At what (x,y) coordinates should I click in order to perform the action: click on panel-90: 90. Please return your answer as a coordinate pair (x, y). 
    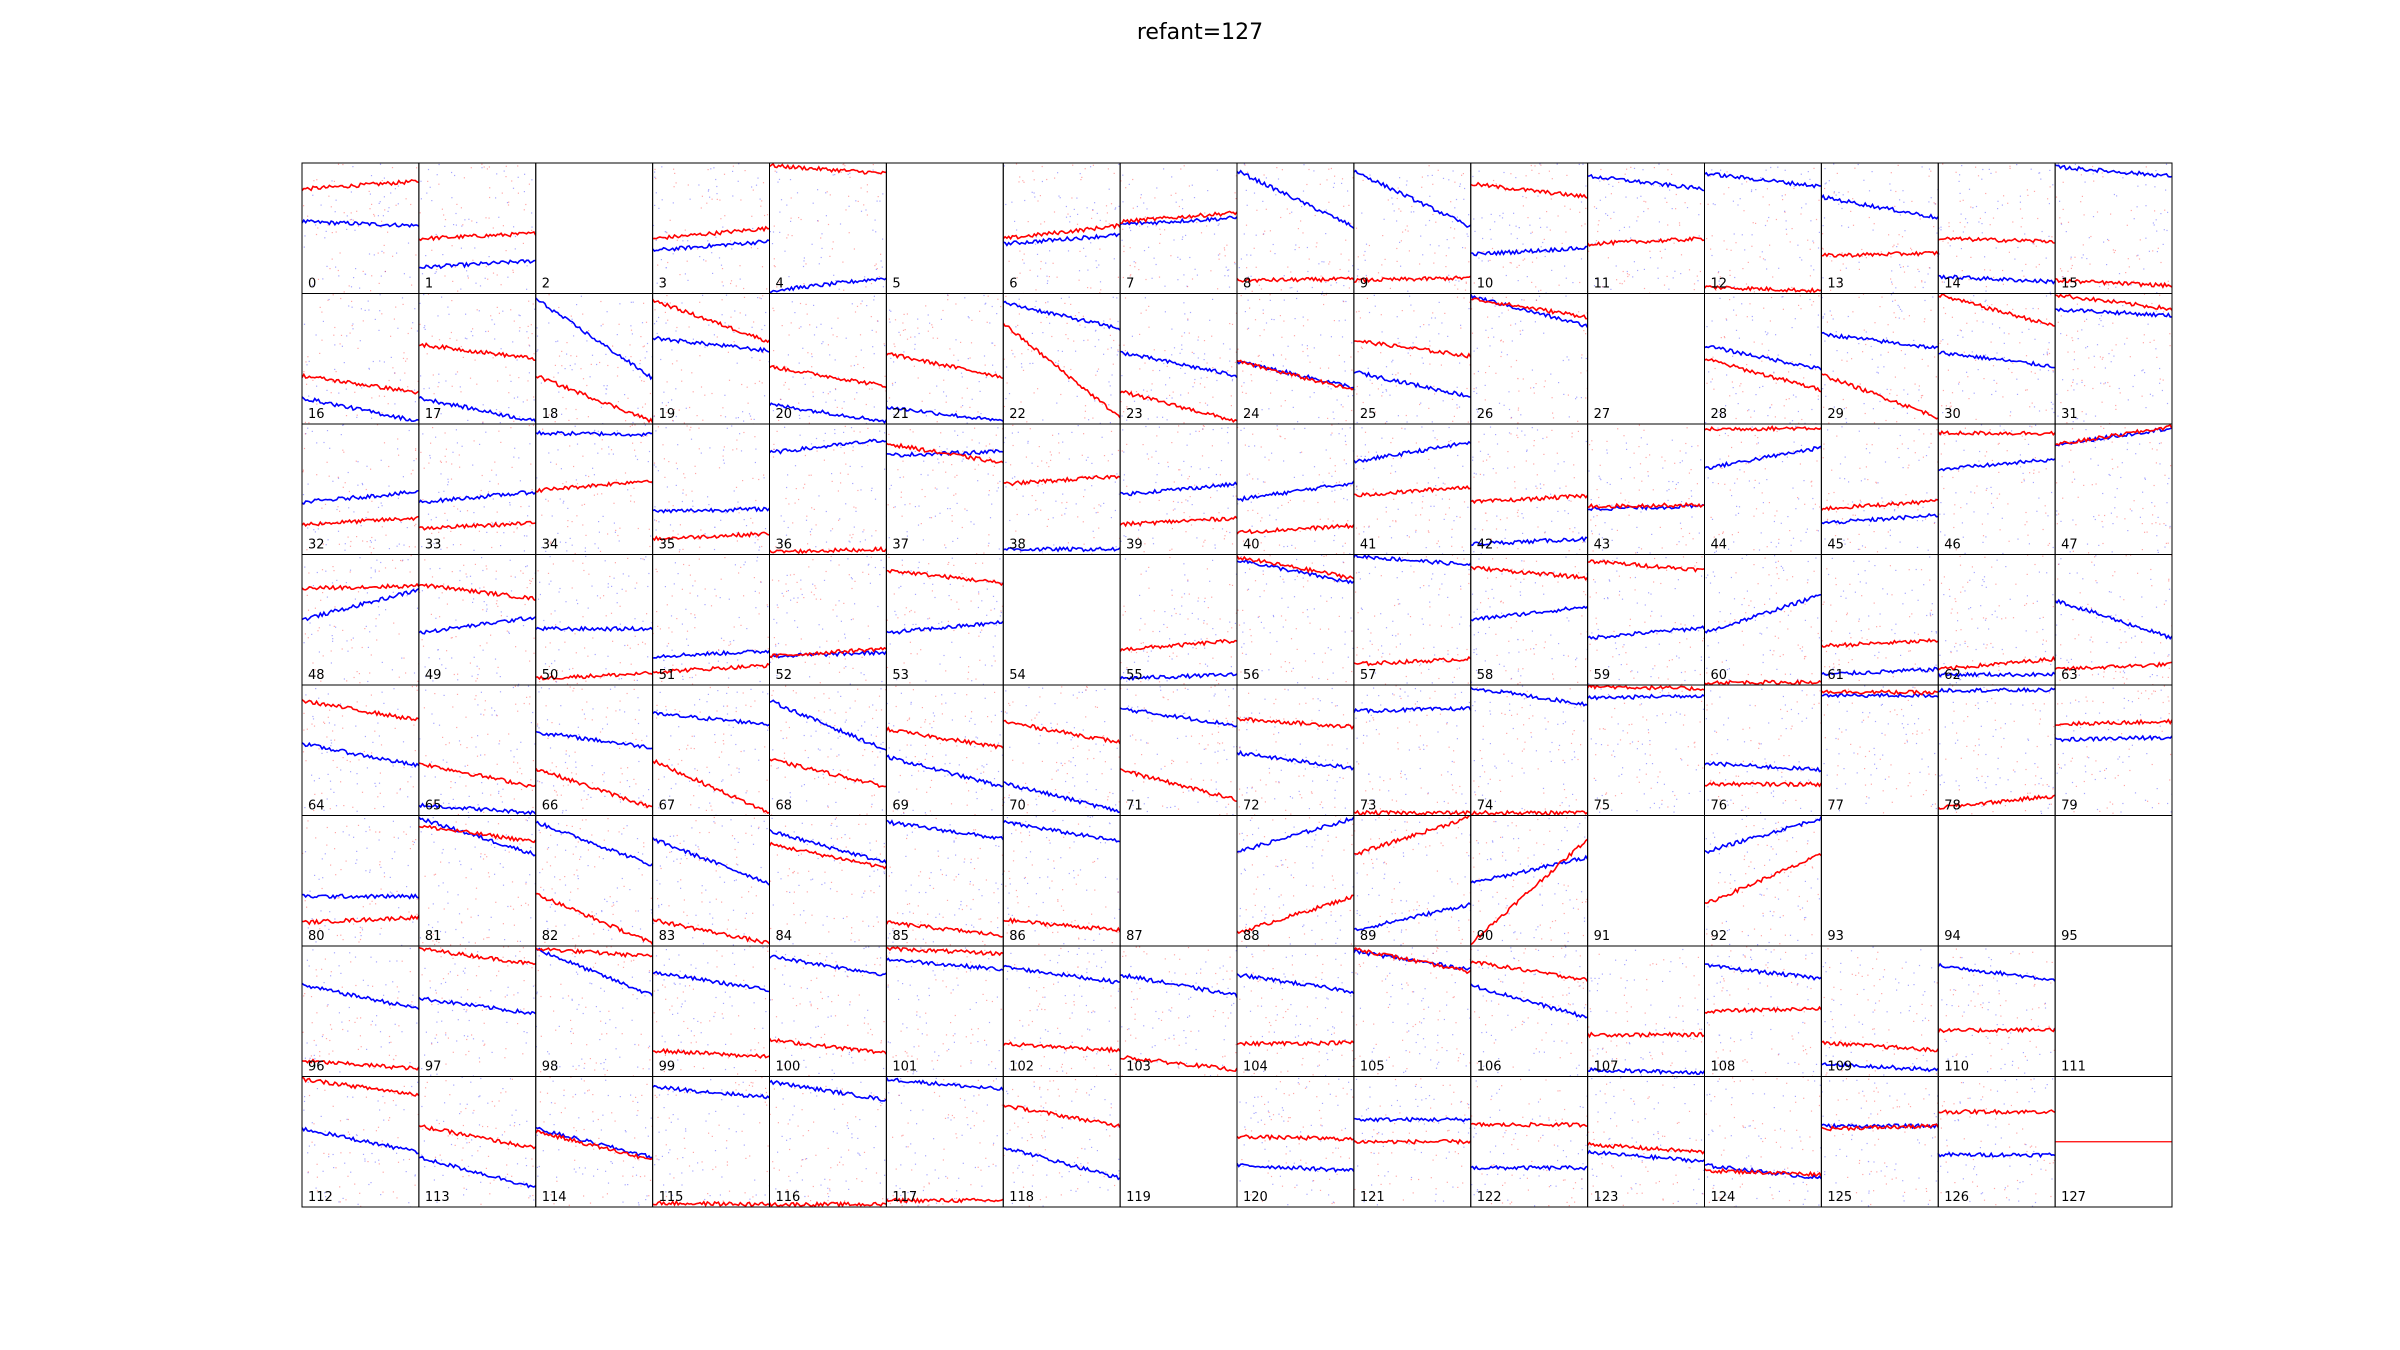
    Looking at the image, I should click on (1529, 881).